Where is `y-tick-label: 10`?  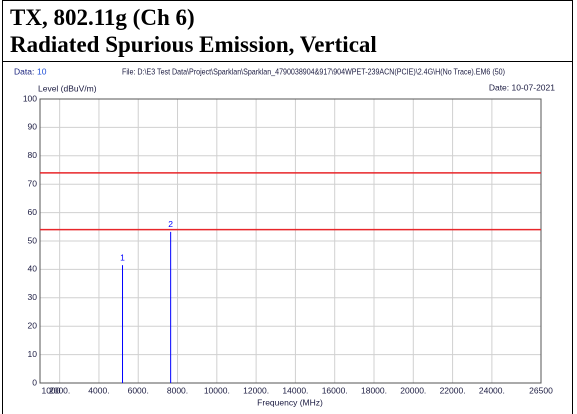
y-tick-label: 10 is located at coordinates (33, 354).